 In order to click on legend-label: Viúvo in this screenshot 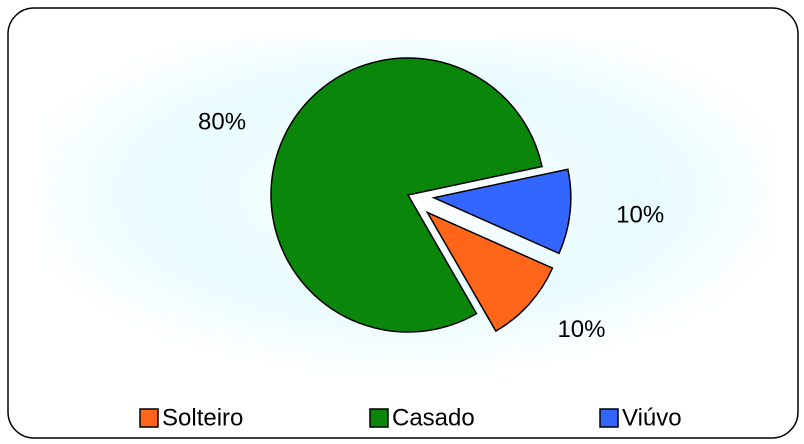, I will do `click(652, 417)`.